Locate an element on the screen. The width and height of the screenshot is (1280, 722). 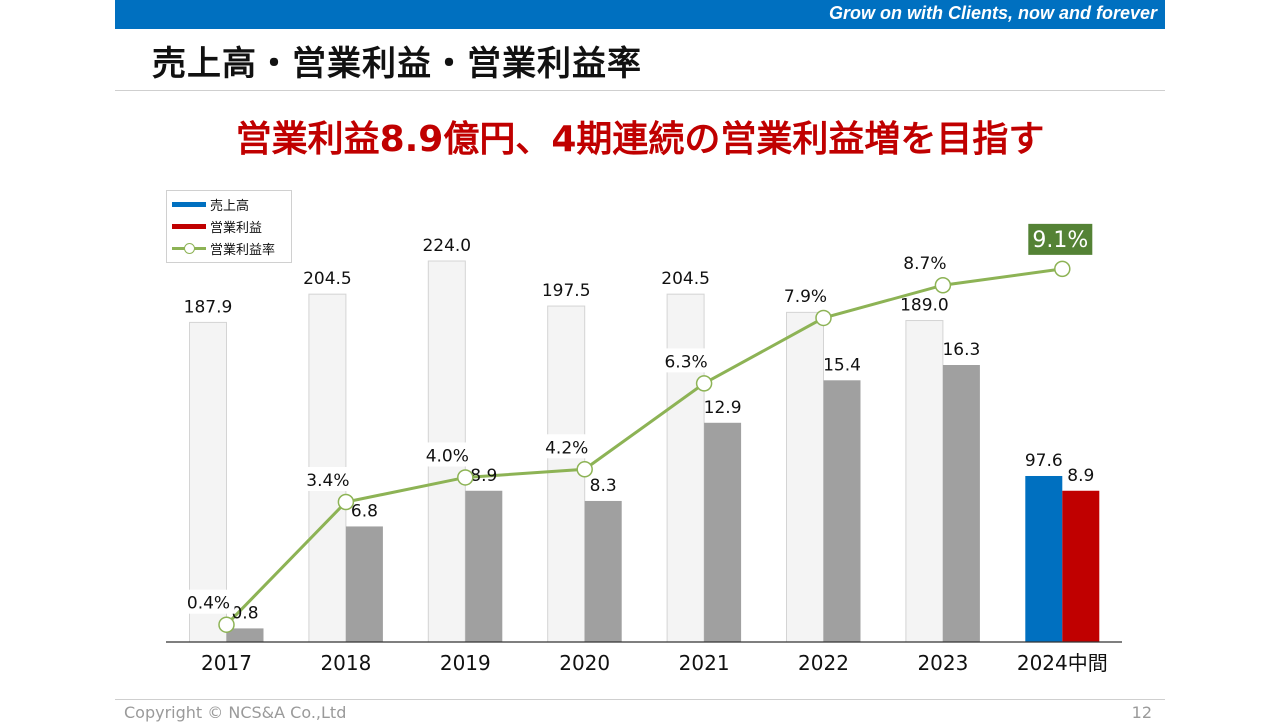
title-divider is located at coordinates (640, 90).